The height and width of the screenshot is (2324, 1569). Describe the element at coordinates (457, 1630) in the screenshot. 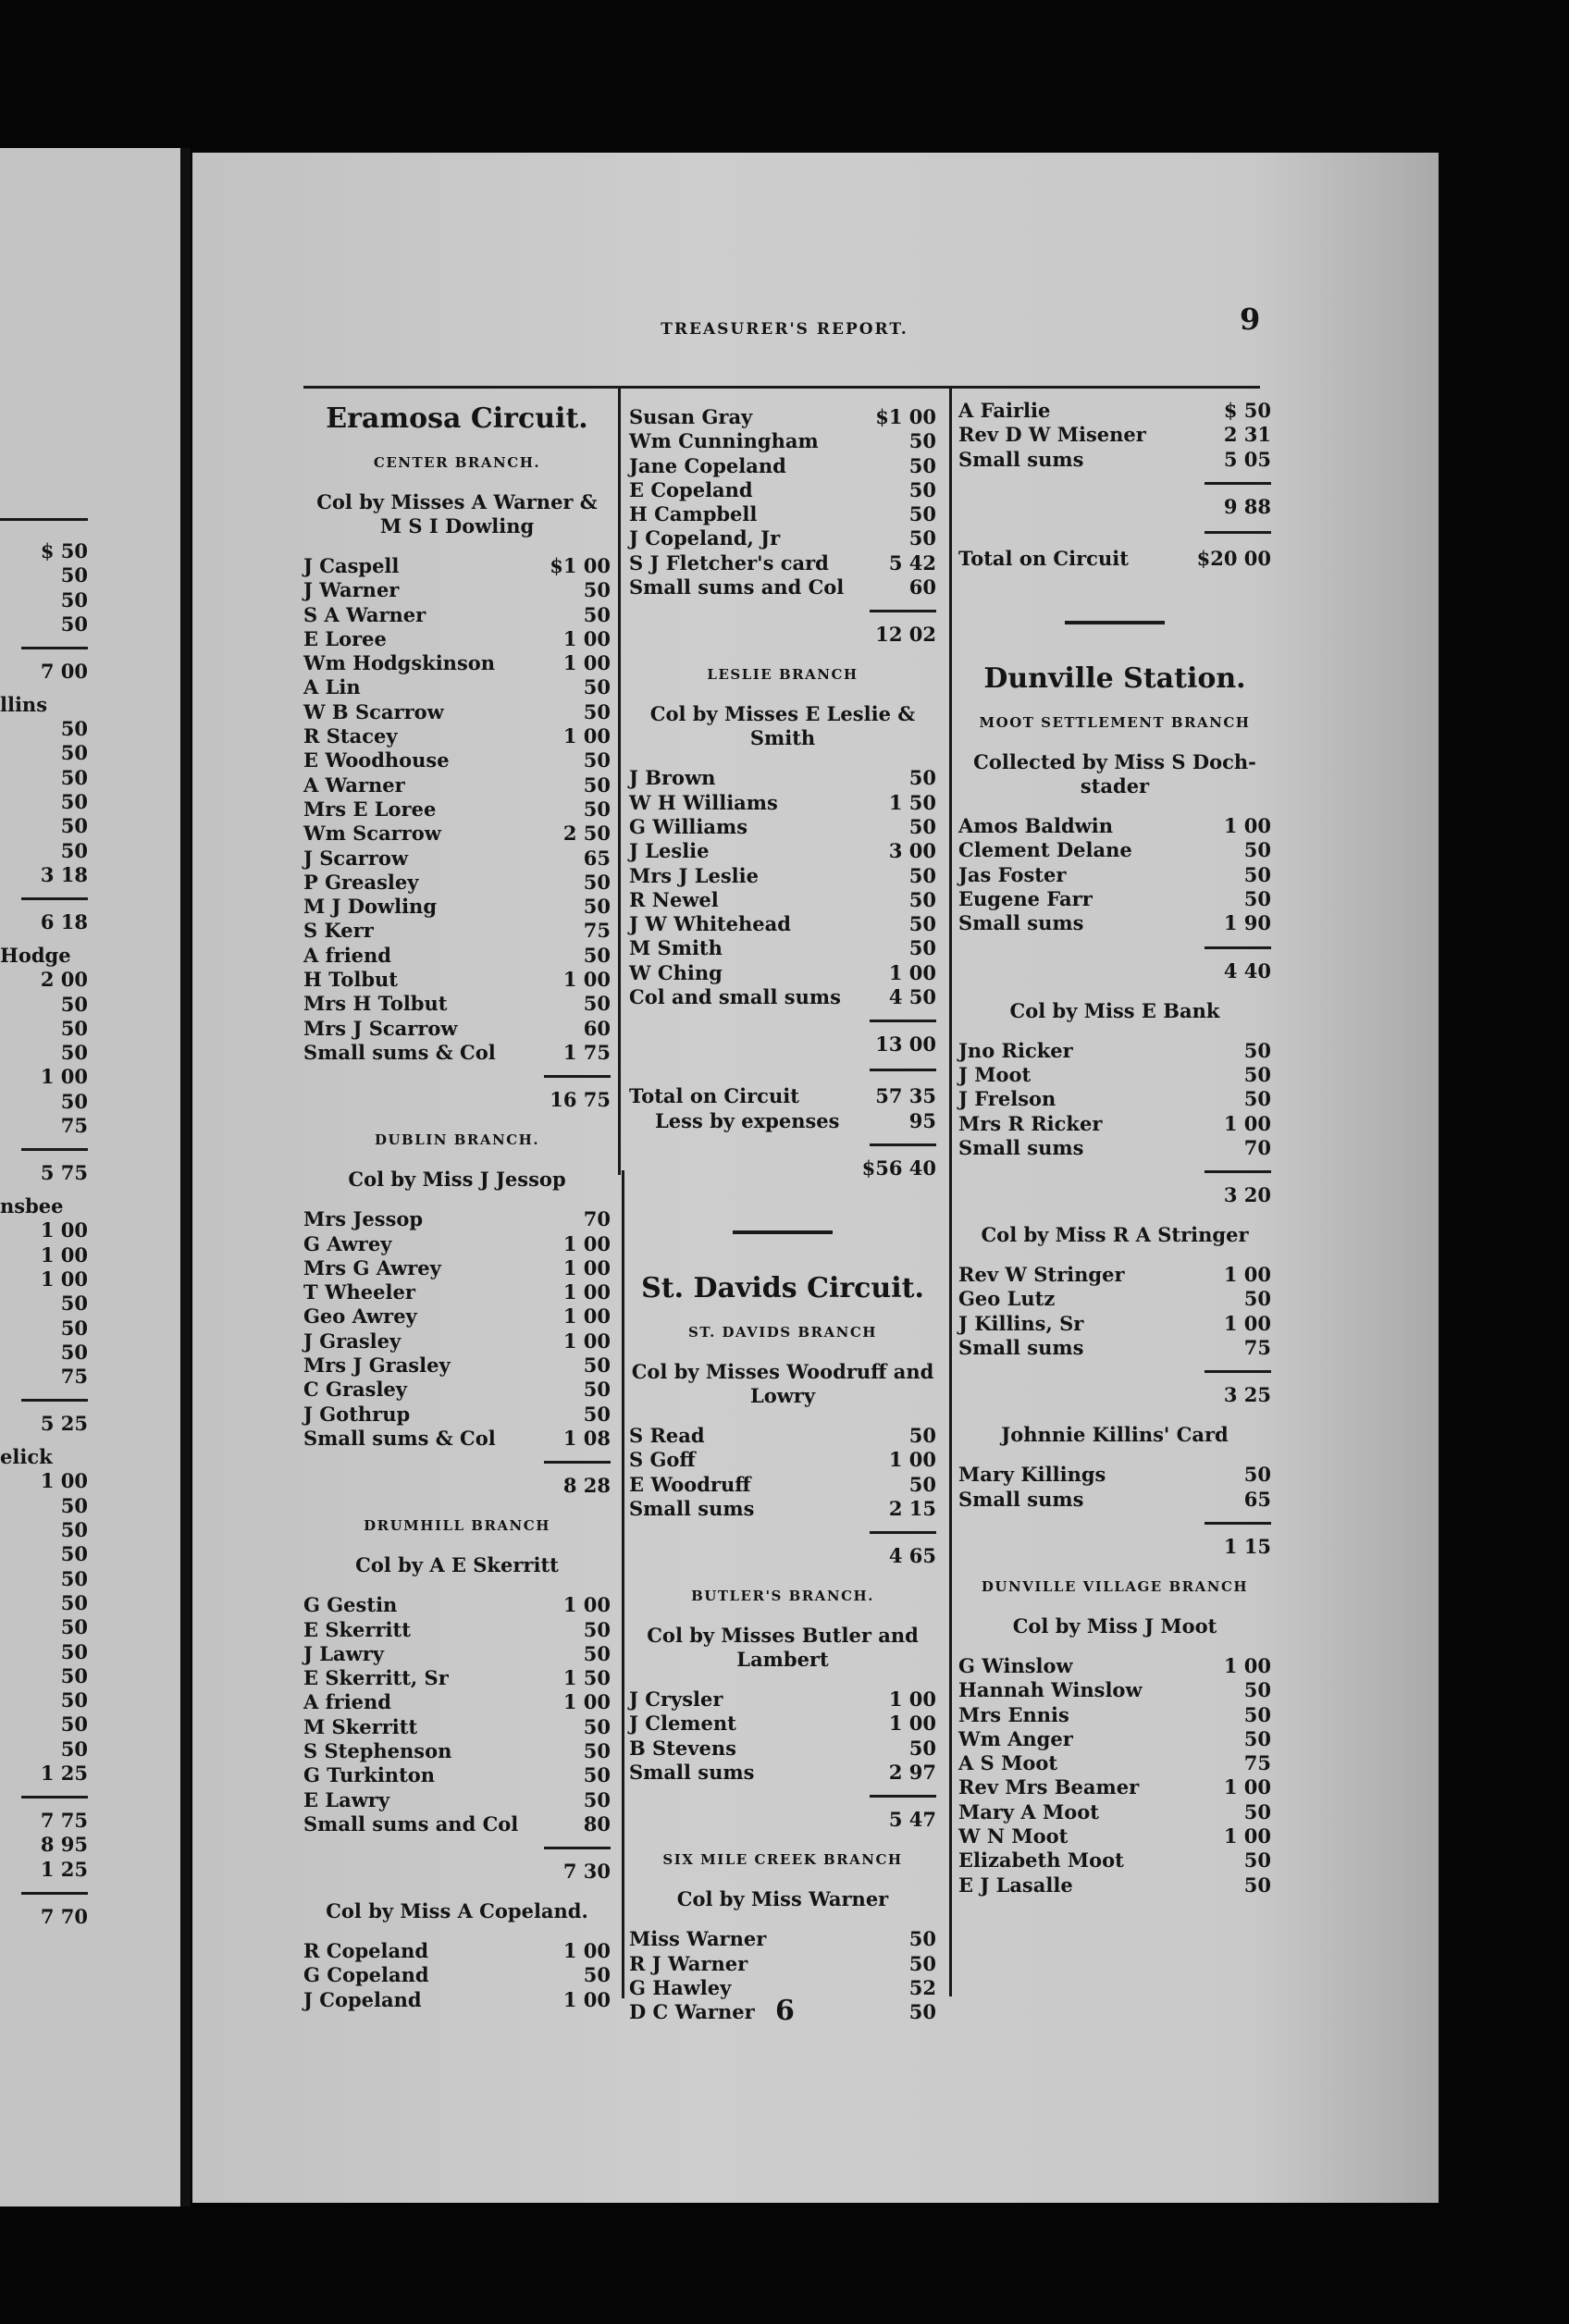

I see `contribution-row: E Skerritt 50` at that location.